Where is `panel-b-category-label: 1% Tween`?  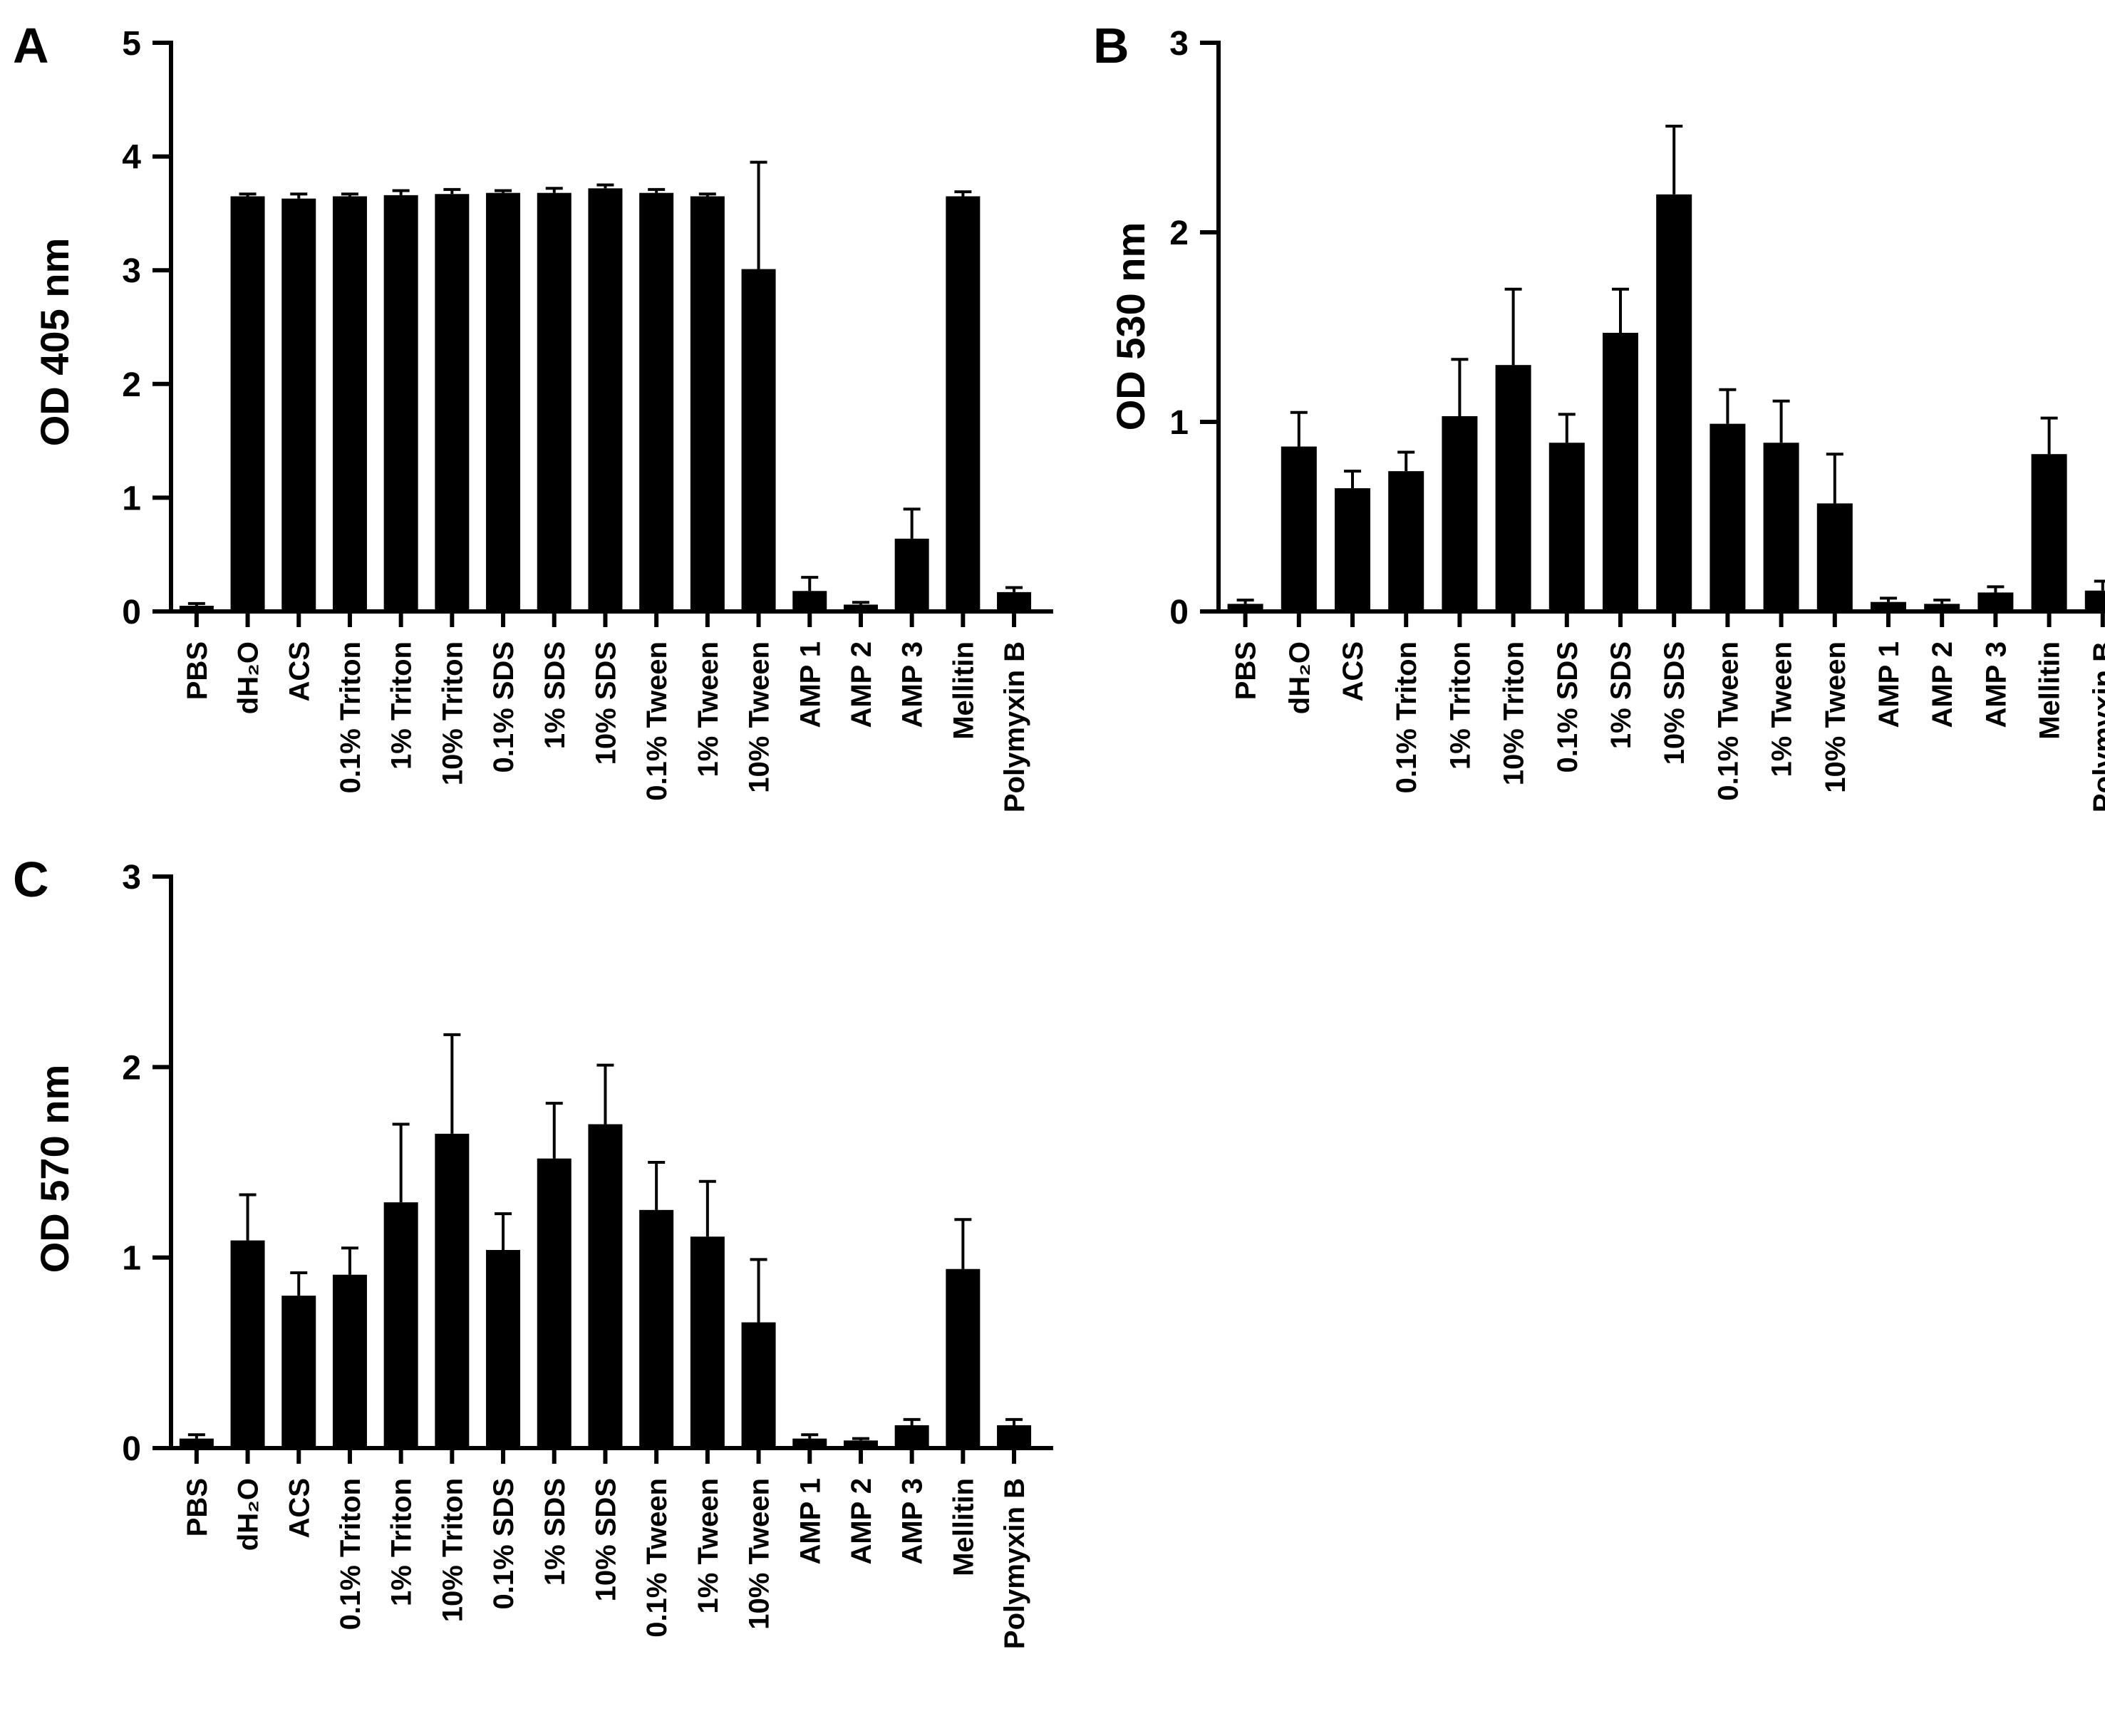 panel-b-category-label: 1% Tween is located at coordinates (1783, 709).